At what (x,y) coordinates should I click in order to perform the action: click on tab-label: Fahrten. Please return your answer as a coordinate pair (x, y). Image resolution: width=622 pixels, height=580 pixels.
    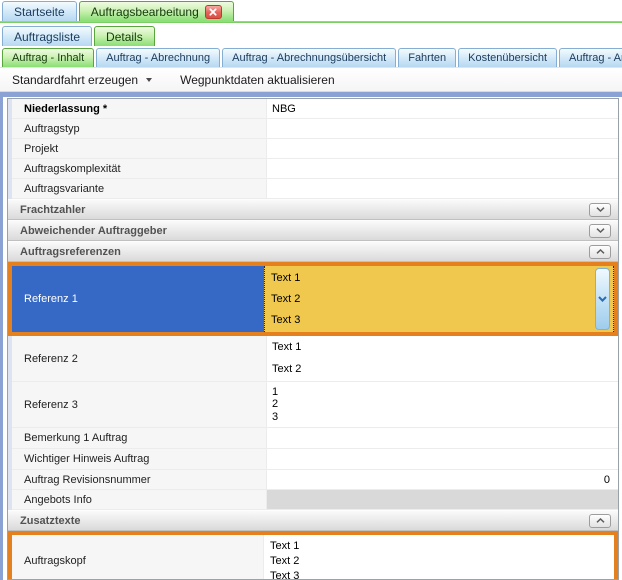
    Looking at the image, I should click on (427, 58).